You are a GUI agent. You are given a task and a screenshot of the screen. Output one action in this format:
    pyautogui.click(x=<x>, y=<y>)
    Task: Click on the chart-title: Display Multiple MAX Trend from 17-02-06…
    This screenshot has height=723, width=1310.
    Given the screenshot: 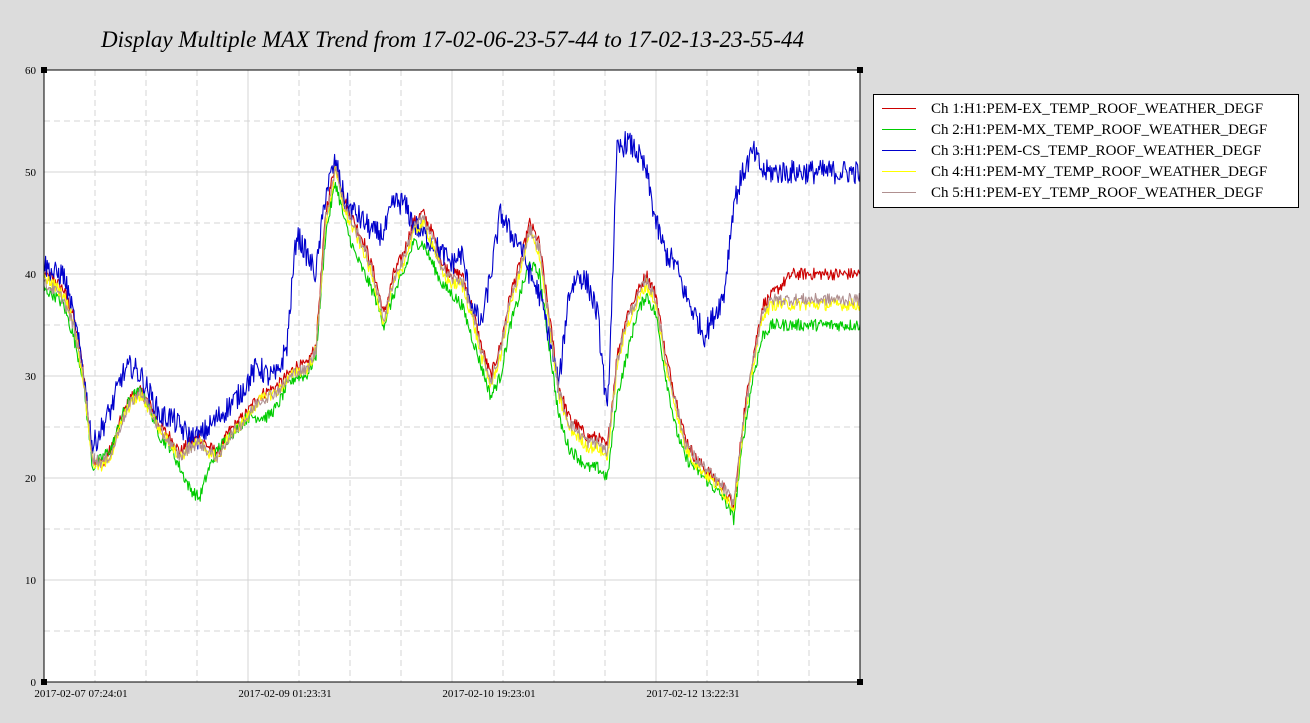 What is the action you would take?
    pyautogui.click(x=452, y=39)
    